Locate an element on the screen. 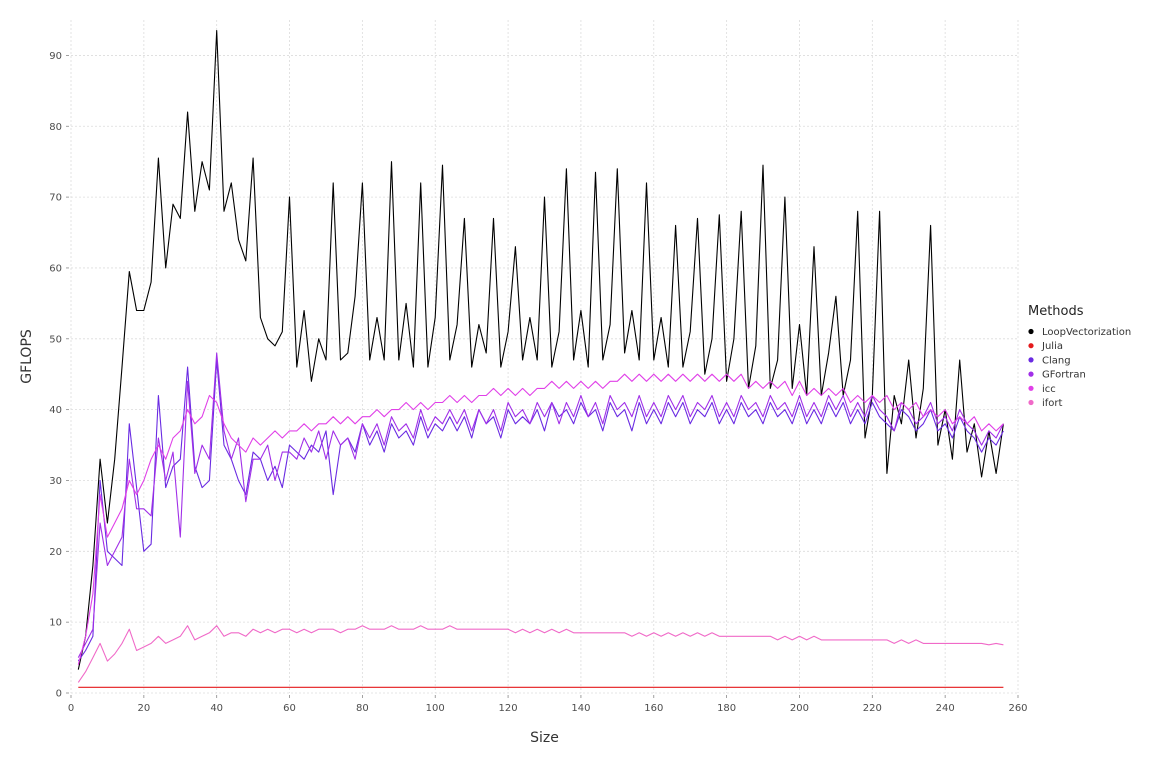  series-line-ifort is located at coordinates (540, 654).